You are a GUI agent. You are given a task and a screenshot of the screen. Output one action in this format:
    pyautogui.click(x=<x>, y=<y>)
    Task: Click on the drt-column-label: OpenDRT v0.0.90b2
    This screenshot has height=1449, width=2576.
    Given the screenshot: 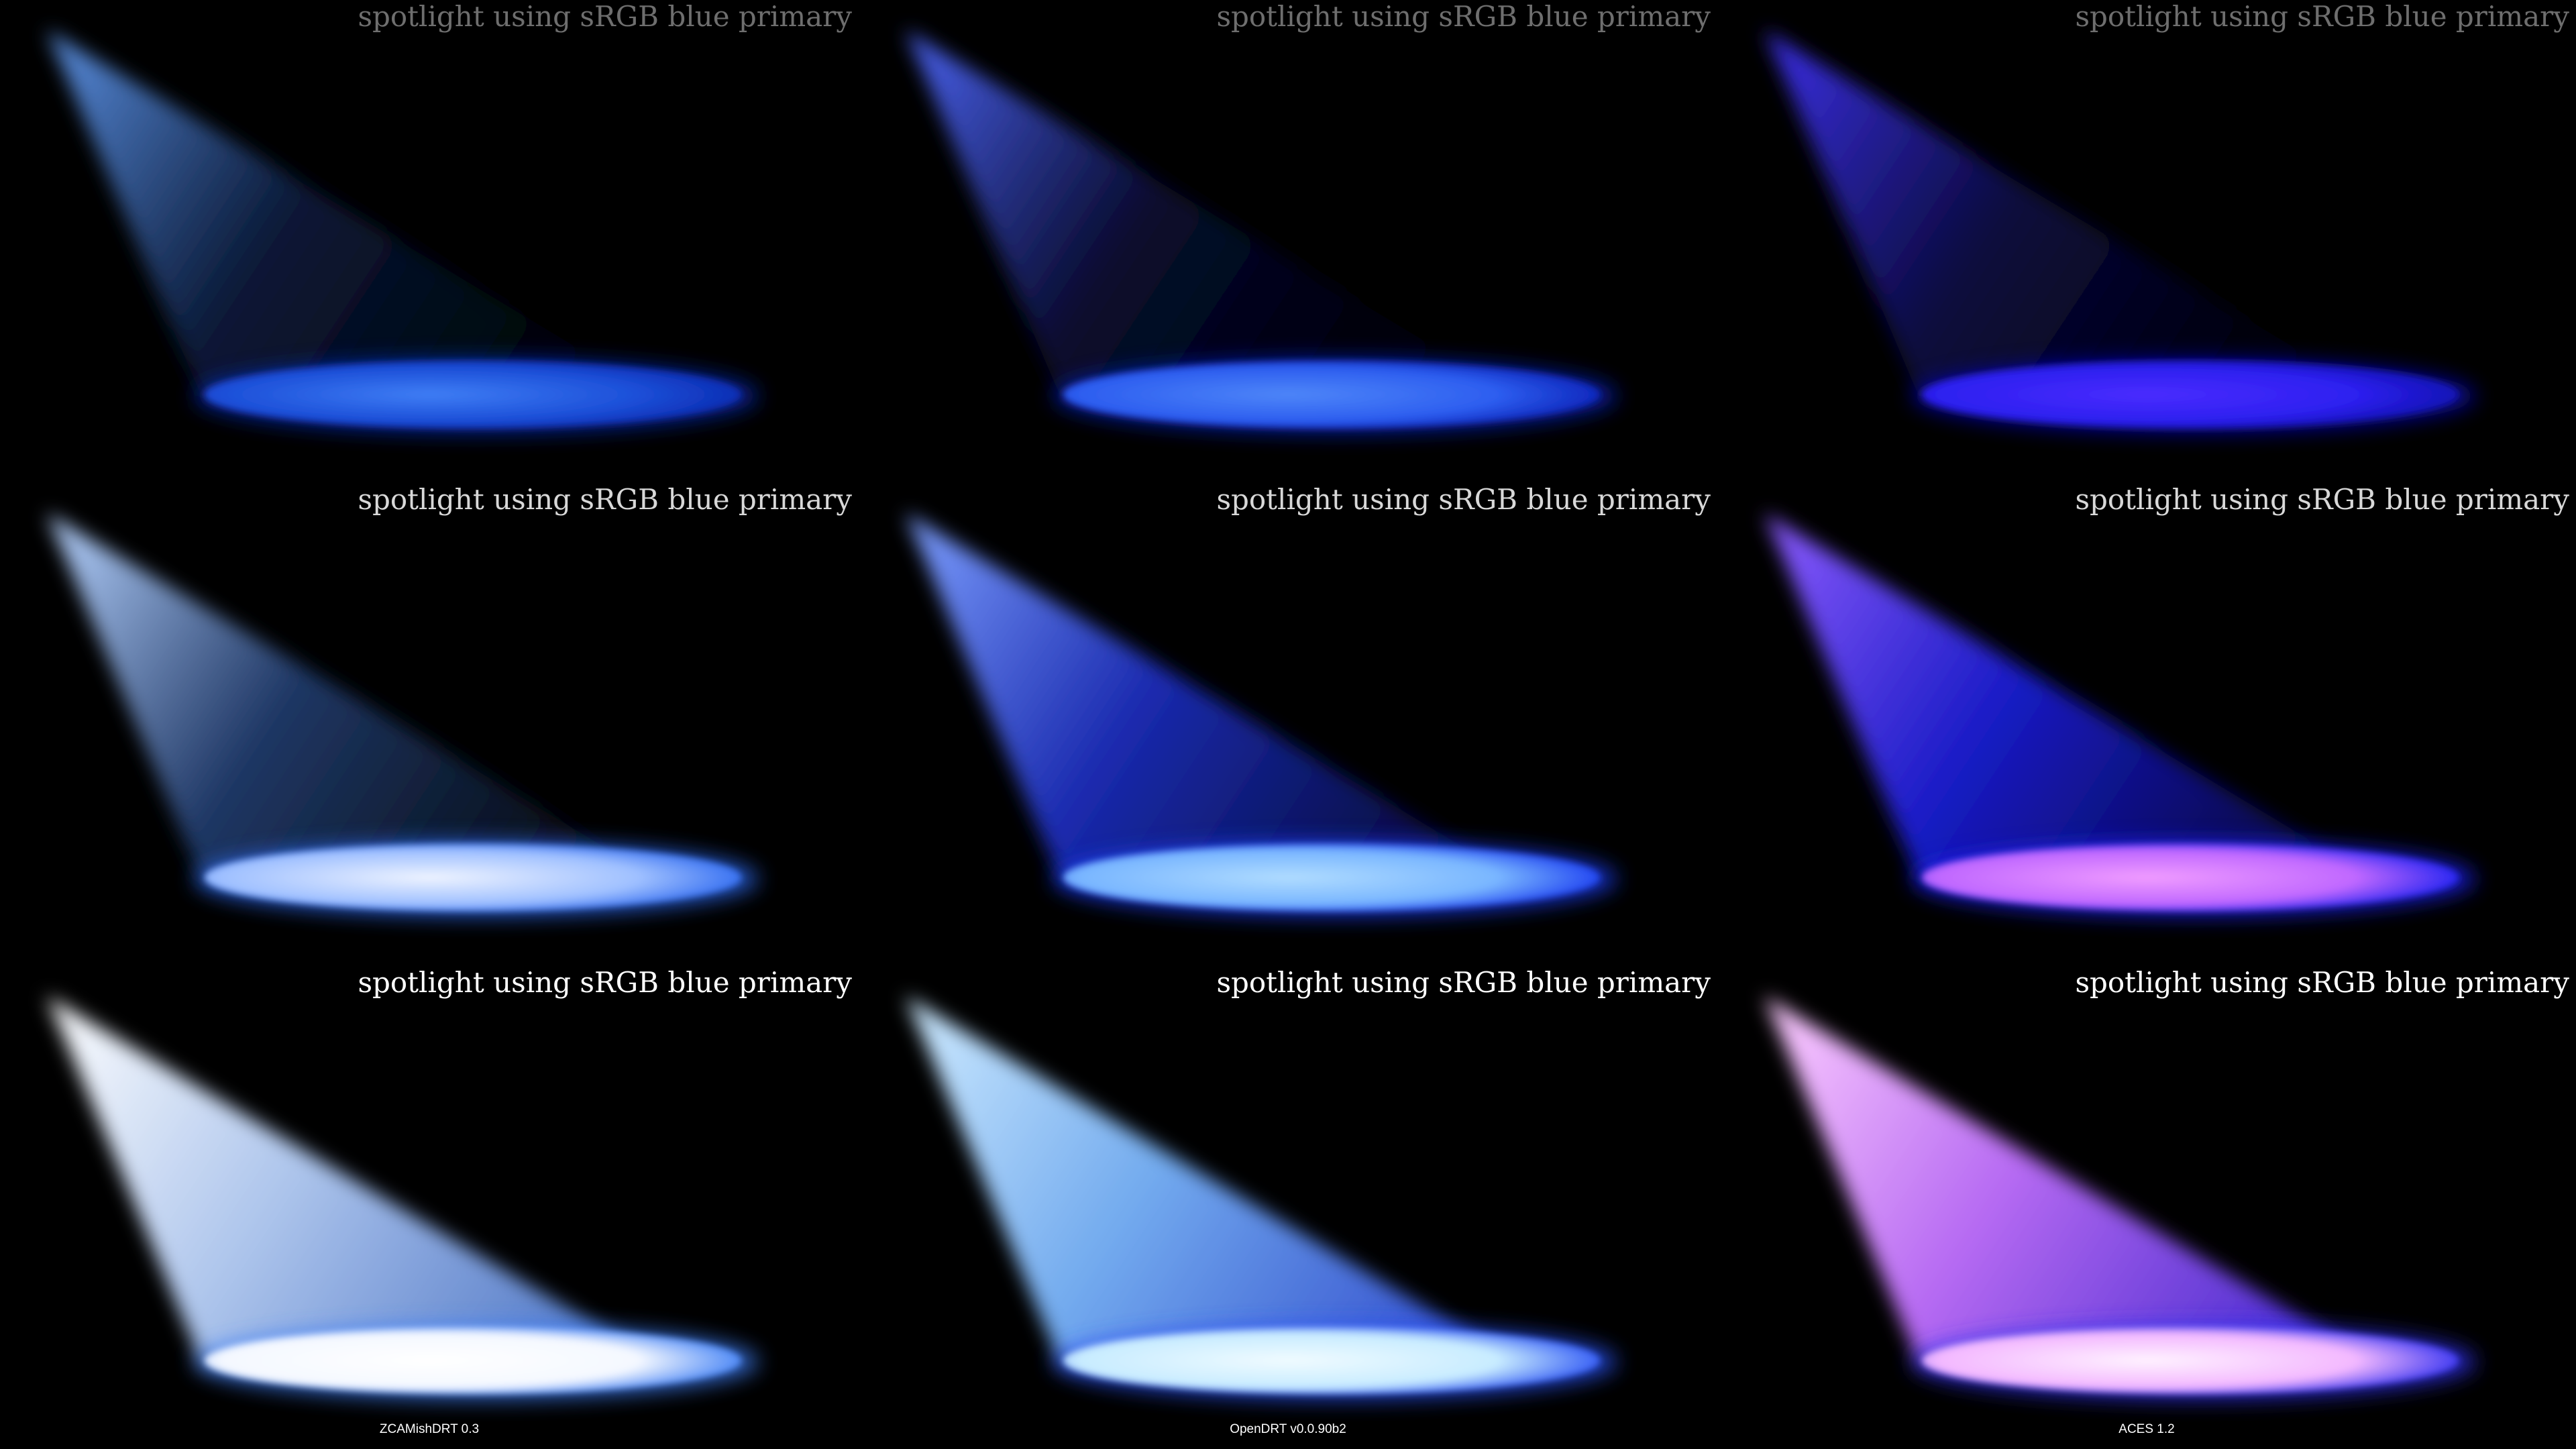 What is the action you would take?
    pyautogui.click(x=1288, y=1429)
    